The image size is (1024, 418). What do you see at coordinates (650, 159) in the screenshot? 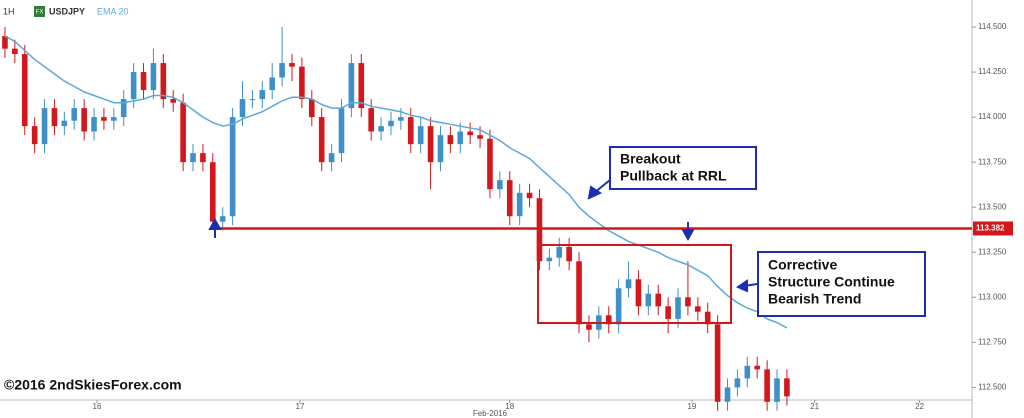
I see `annotation-text: Breakout` at bounding box center [650, 159].